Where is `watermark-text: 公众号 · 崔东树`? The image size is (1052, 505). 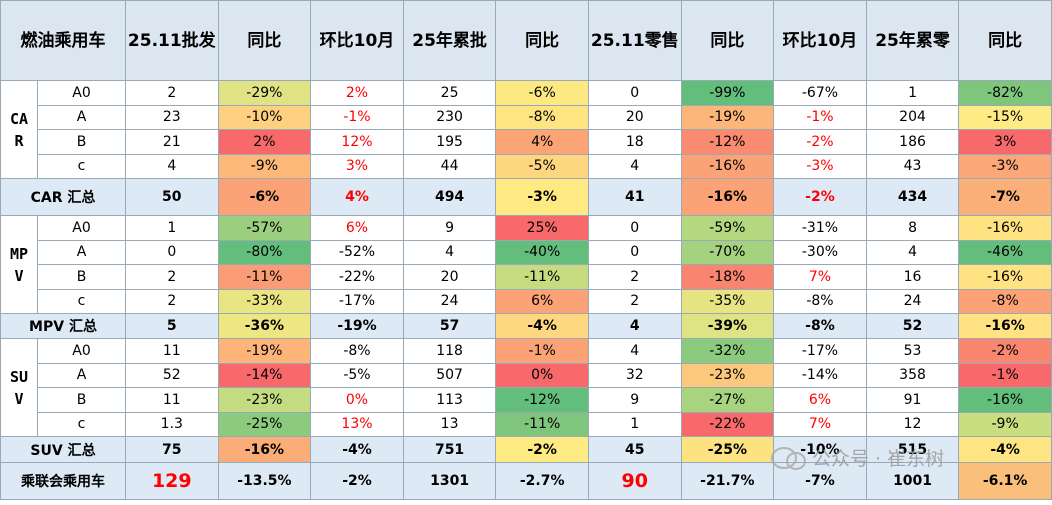
watermark-text: 公众号 · 崔东树 is located at coordinates (878, 459).